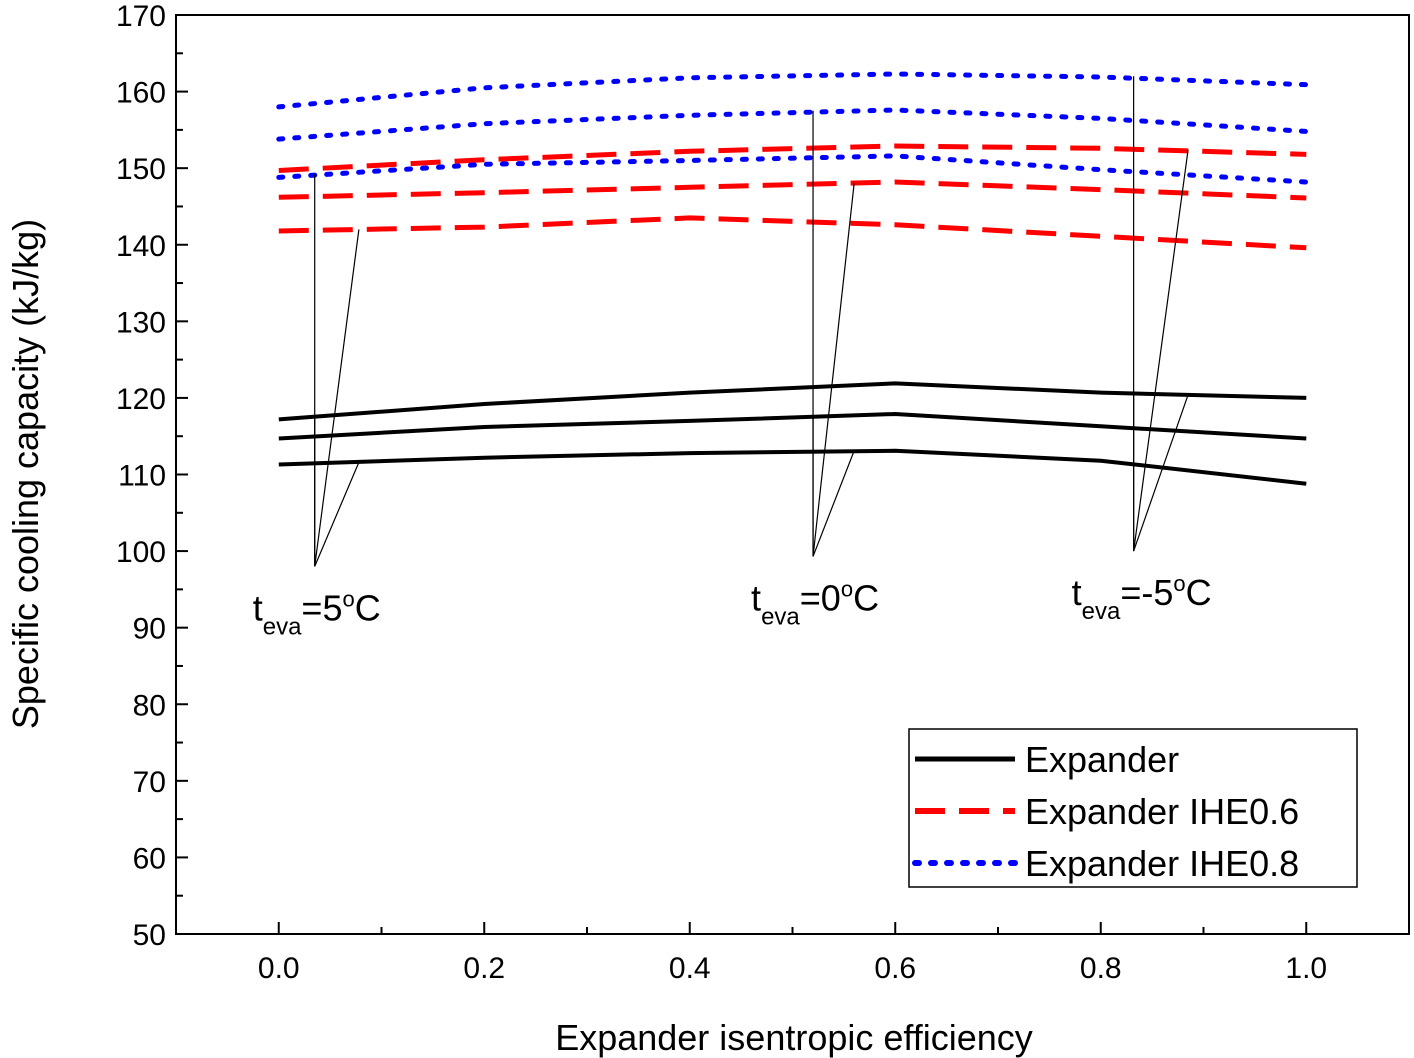 The width and height of the screenshot is (1414, 1058). I want to click on x-tick-label: 0.0, so click(279, 968).